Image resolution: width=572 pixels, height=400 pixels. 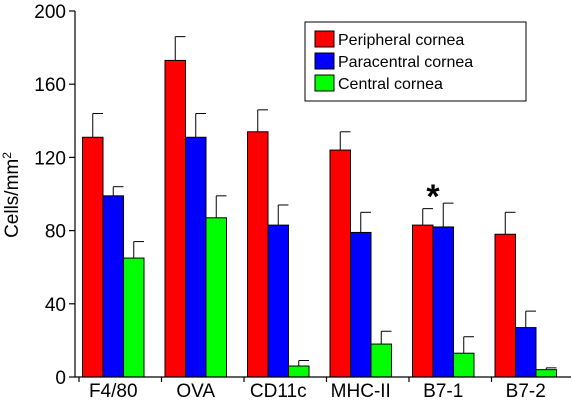 I want to click on x-tick-label: F4/80, so click(x=113, y=390).